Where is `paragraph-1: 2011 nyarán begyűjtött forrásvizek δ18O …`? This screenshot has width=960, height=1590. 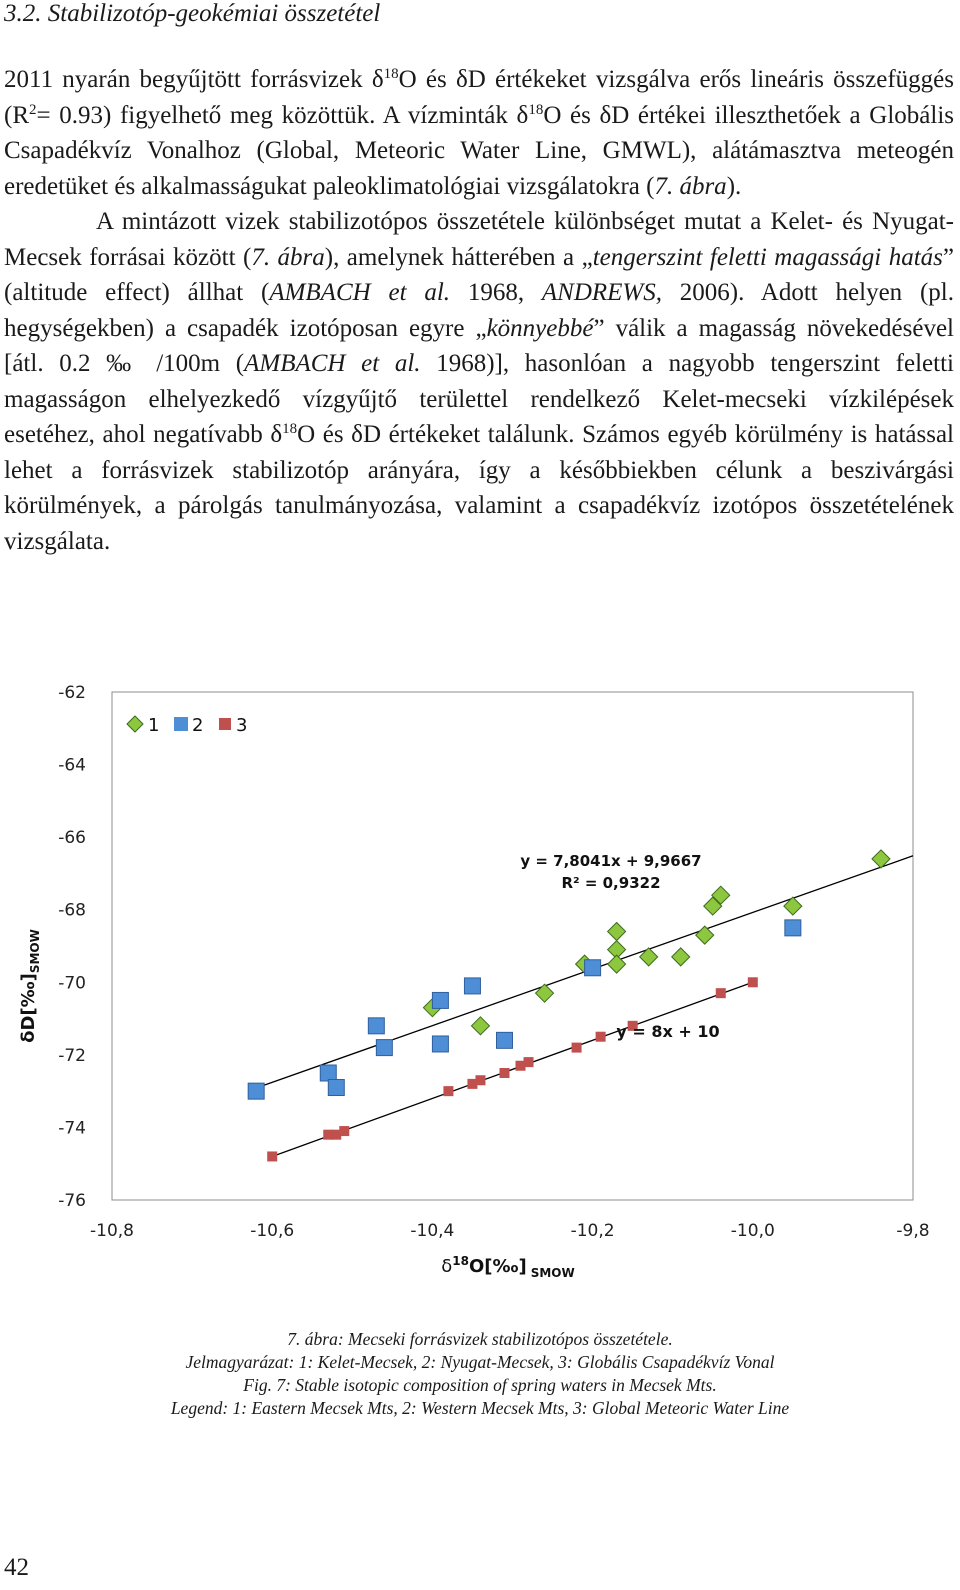 paragraph-1: 2011 nyarán begyűjtött forrásvizek δ18O … is located at coordinates (479, 133).